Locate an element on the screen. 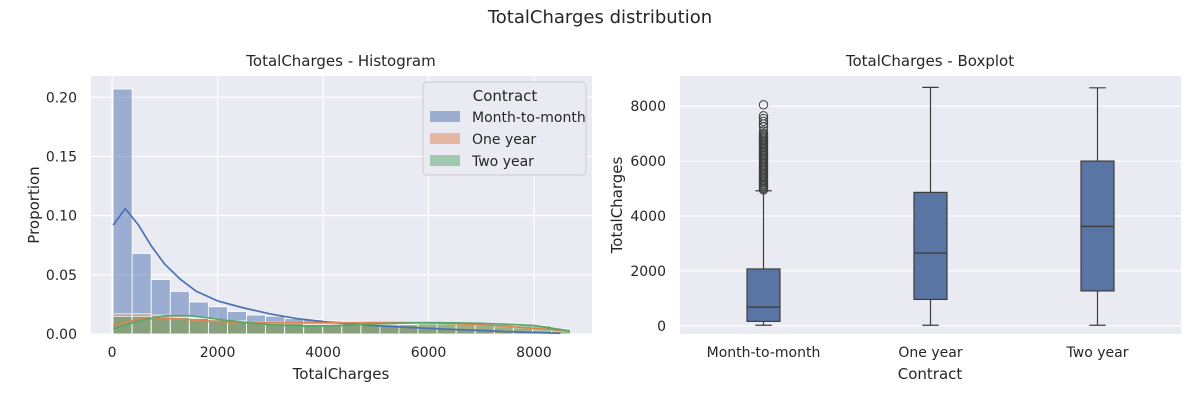 This screenshot has height=400, width=1200. histogram-kde-lines is located at coordinates (341, 271).